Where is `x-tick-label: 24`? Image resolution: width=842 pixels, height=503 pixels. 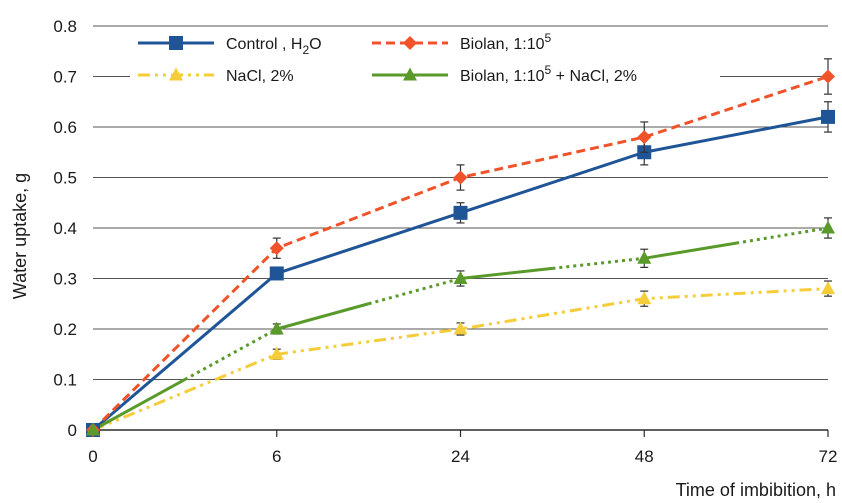
x-tick-label: 24 is located at coordinates (460, 456).